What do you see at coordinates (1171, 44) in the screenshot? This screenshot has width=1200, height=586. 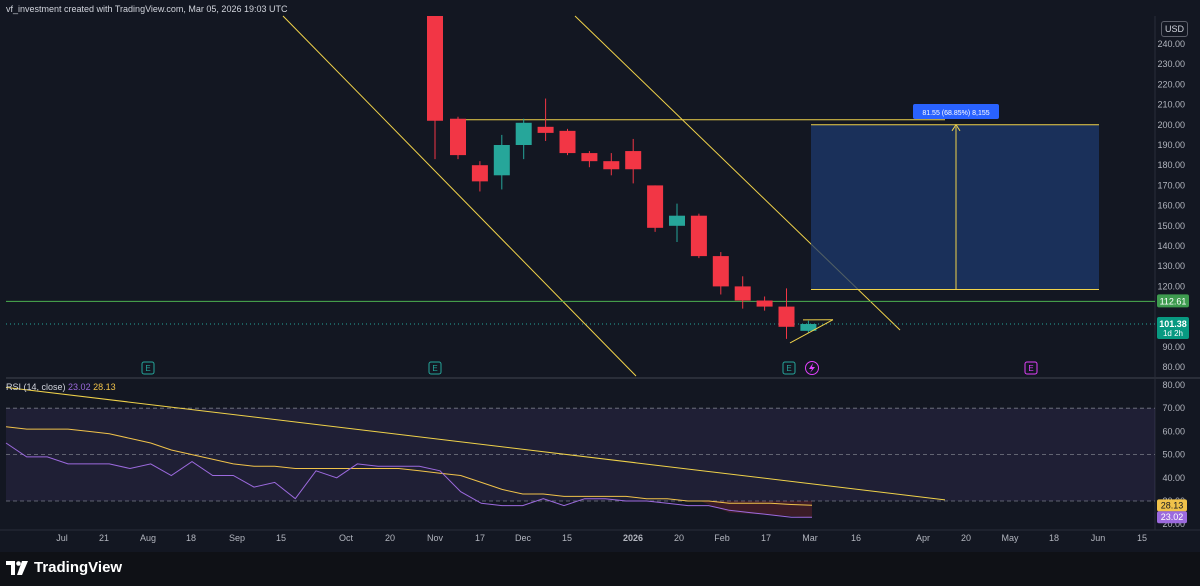 I see `price-tick-label: 240.00` at bounding box center [1171, 44].